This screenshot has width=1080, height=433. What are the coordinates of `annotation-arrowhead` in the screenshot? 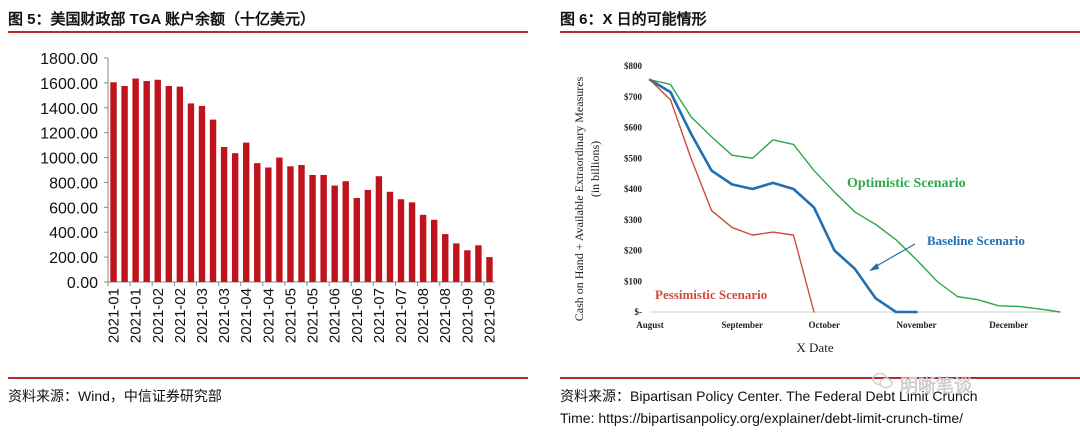 It's located at (874, 267).